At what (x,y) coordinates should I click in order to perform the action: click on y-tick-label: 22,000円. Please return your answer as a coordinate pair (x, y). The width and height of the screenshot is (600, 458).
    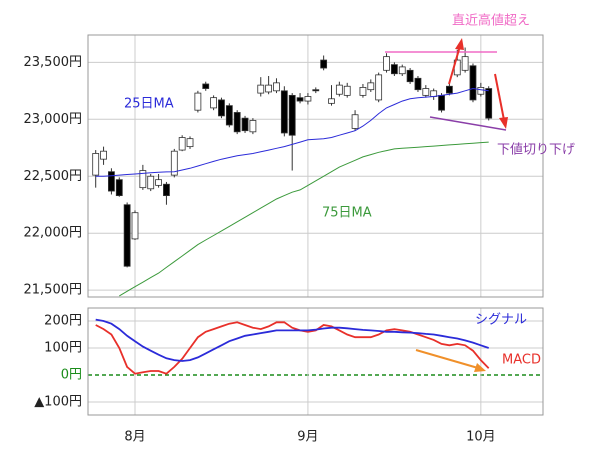
    Looking at the image, I should click on (53, 233).